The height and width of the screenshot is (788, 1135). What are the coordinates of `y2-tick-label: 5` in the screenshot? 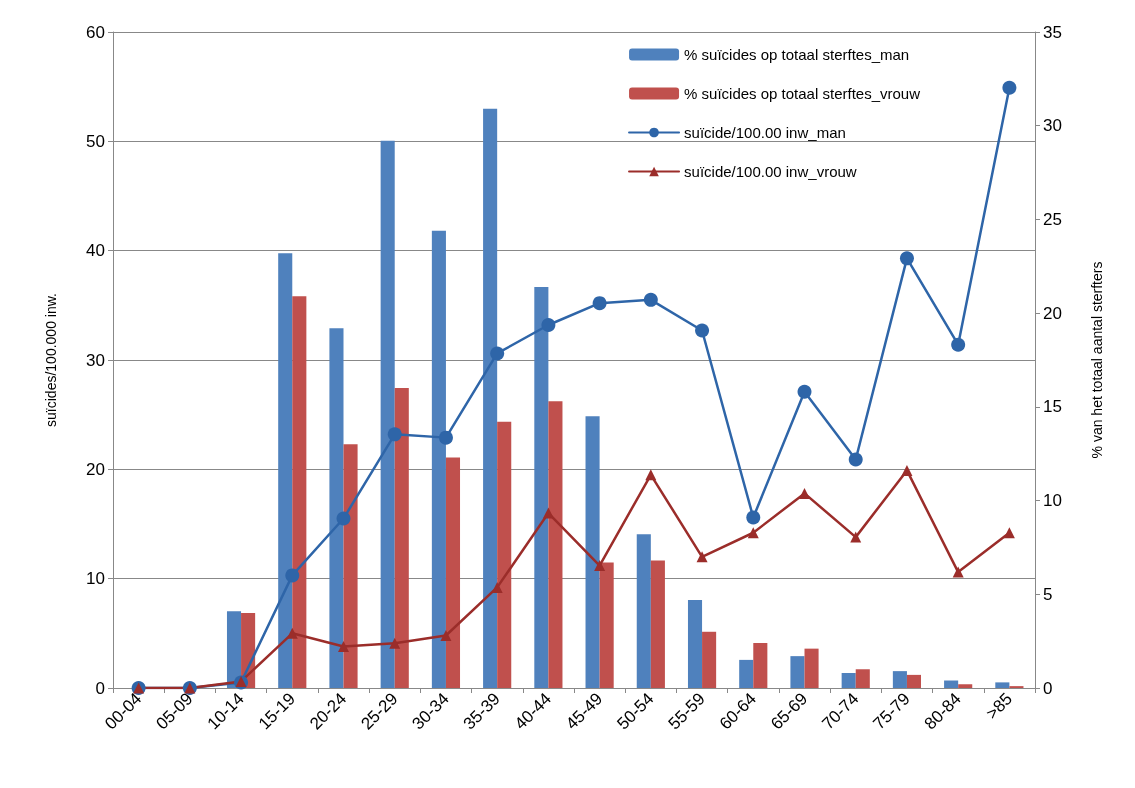 It's located at (1048, 594).